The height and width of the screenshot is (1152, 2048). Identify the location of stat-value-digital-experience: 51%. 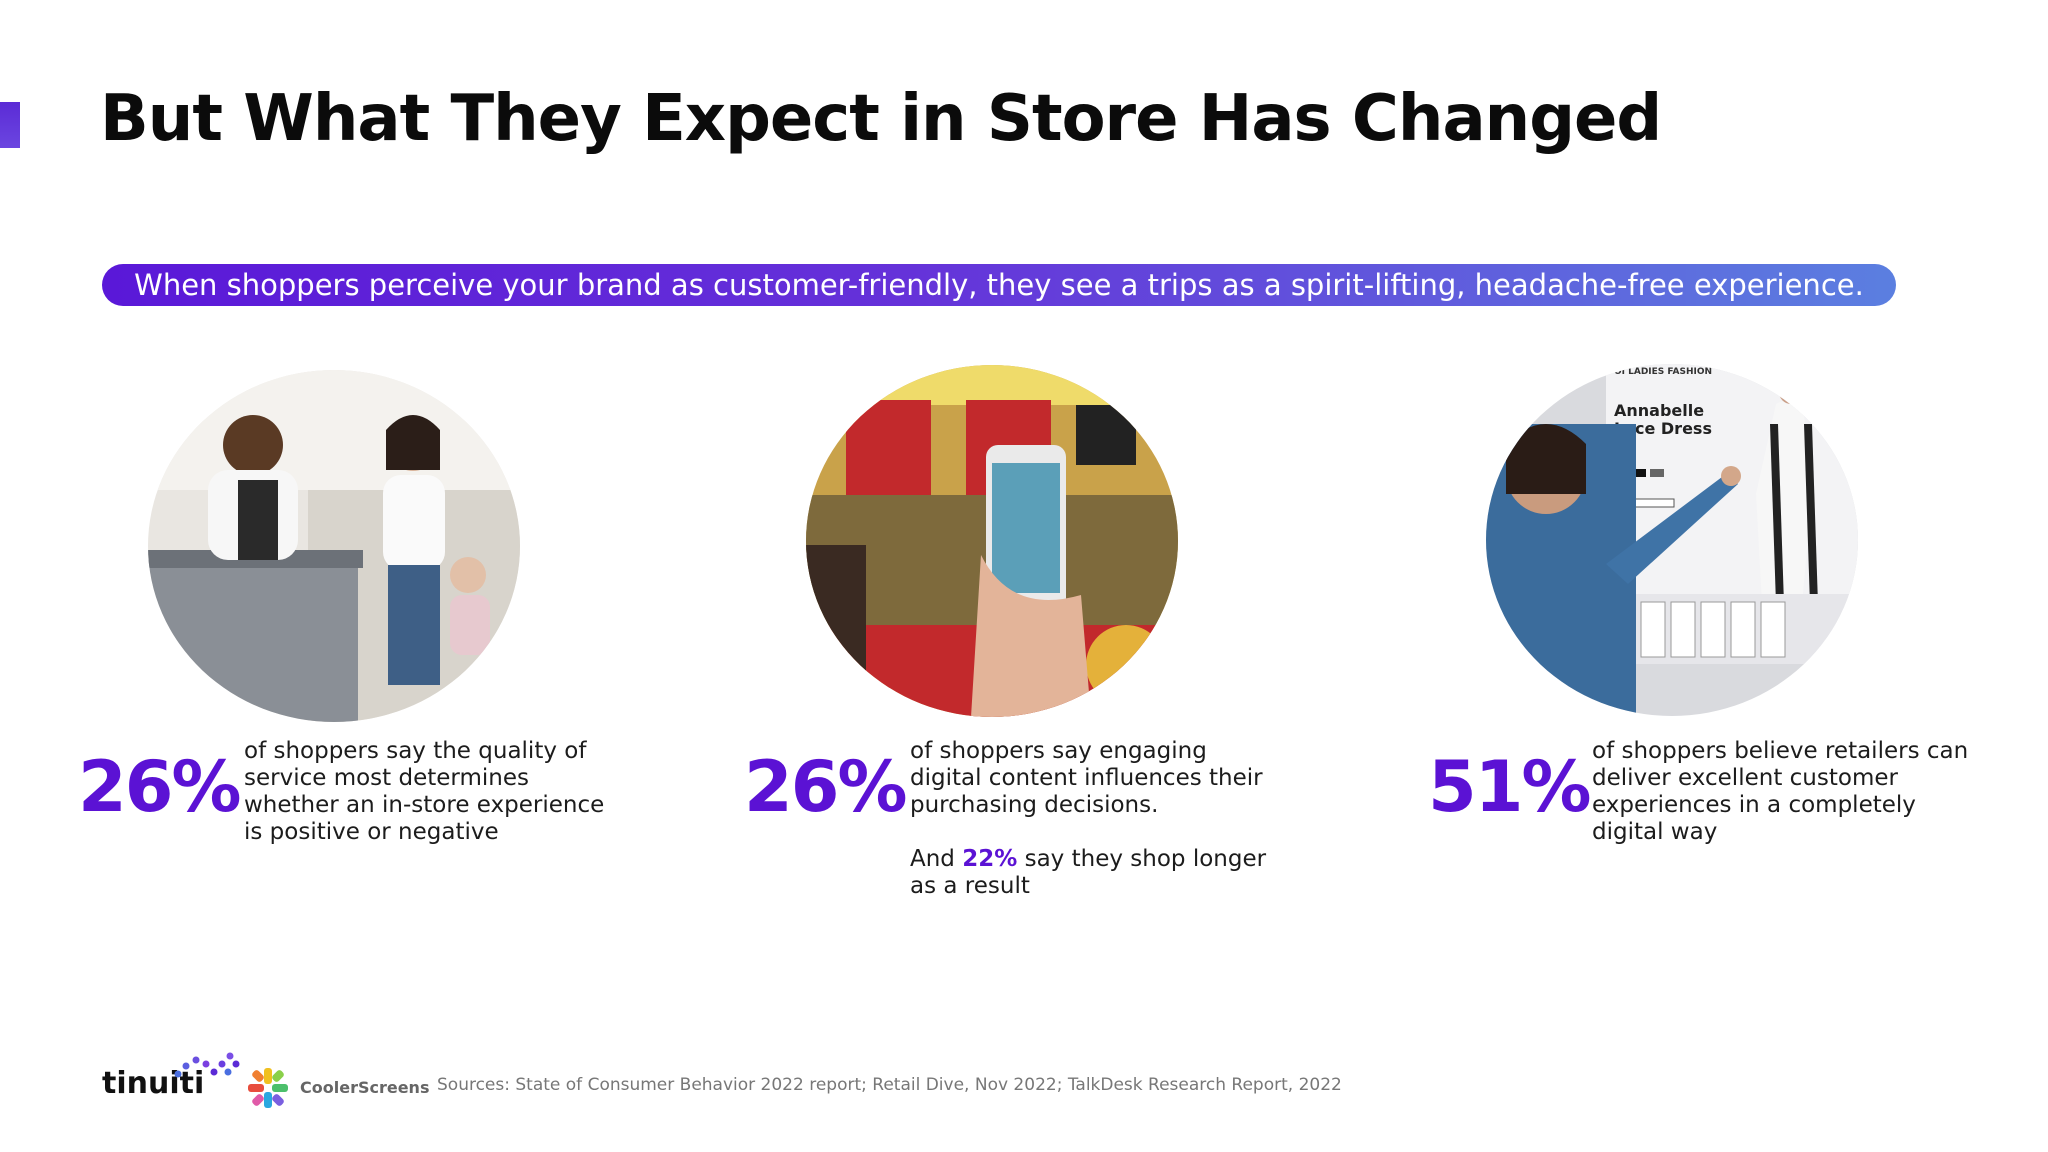
(1510, 787).